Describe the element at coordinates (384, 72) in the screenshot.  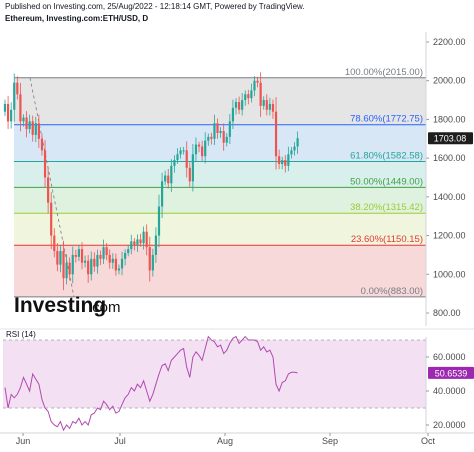
I see `fib-level-label: 100.00%(2015.00)` at that location.